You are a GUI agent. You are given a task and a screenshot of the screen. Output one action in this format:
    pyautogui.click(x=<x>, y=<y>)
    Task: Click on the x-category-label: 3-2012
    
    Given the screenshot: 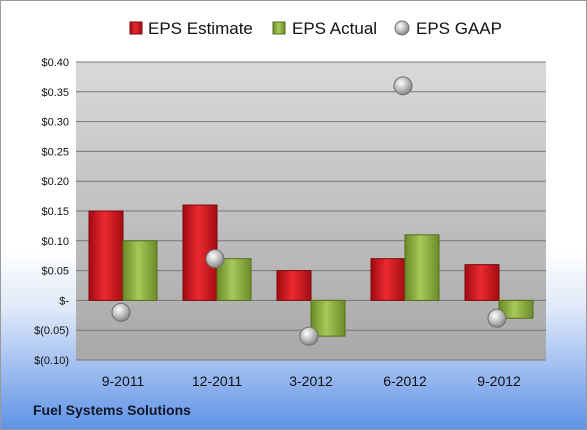 What is the action you would take?
    pyautogui.click(x=311, y=381)
    